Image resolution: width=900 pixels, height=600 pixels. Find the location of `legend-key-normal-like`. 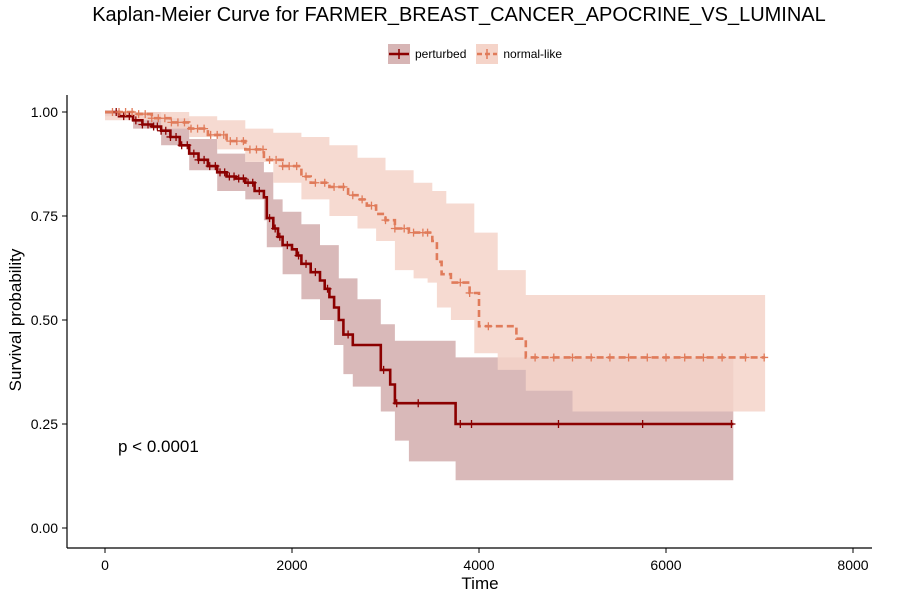

legend-key-normal-like is located at coordinates (487, 54).